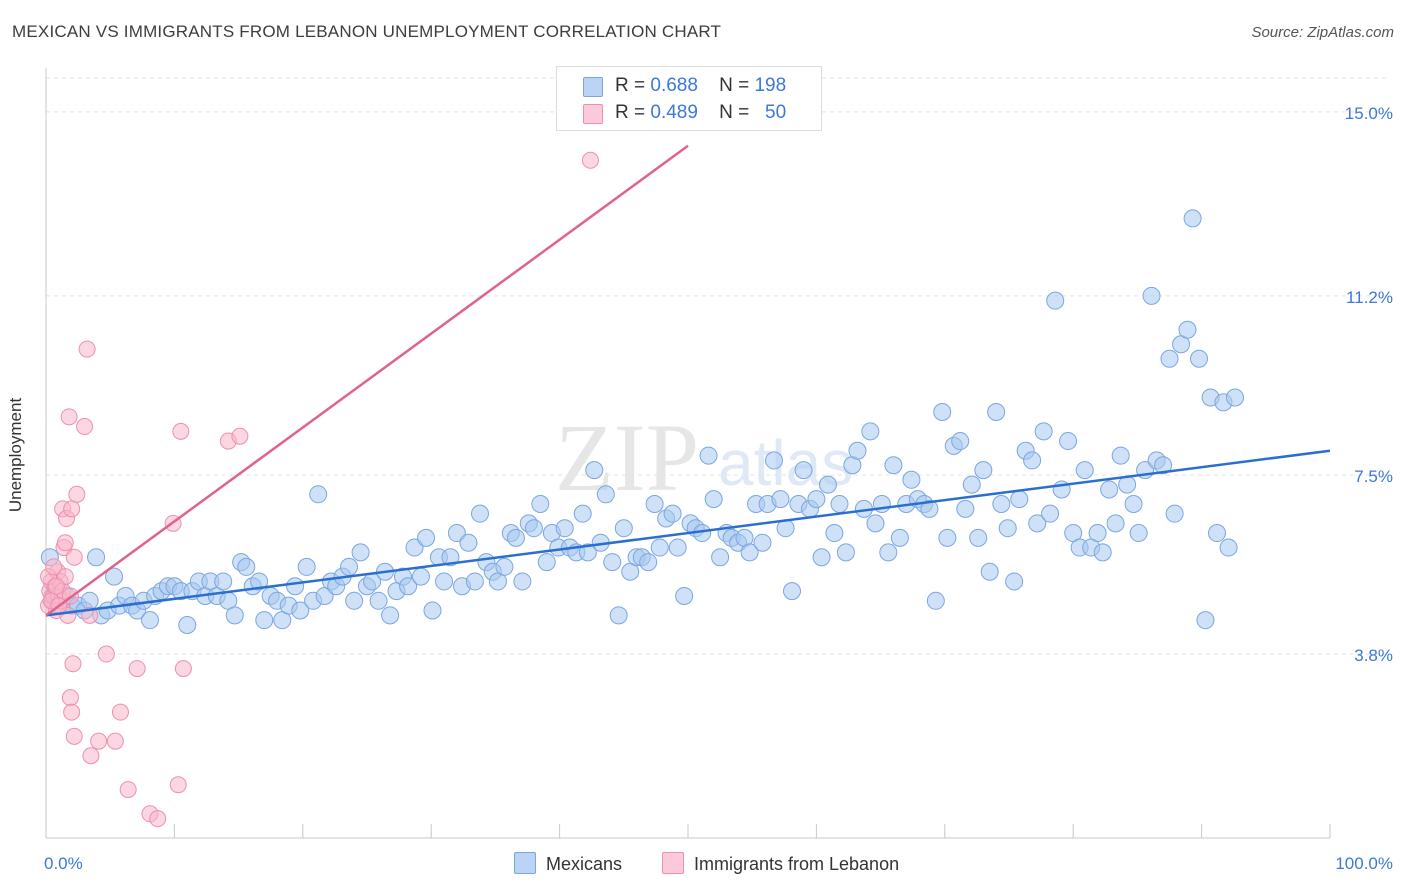  Describe the element at coordinates (674, 85) in the screenshot. I see `legend-r-value: 0.688` at that location.